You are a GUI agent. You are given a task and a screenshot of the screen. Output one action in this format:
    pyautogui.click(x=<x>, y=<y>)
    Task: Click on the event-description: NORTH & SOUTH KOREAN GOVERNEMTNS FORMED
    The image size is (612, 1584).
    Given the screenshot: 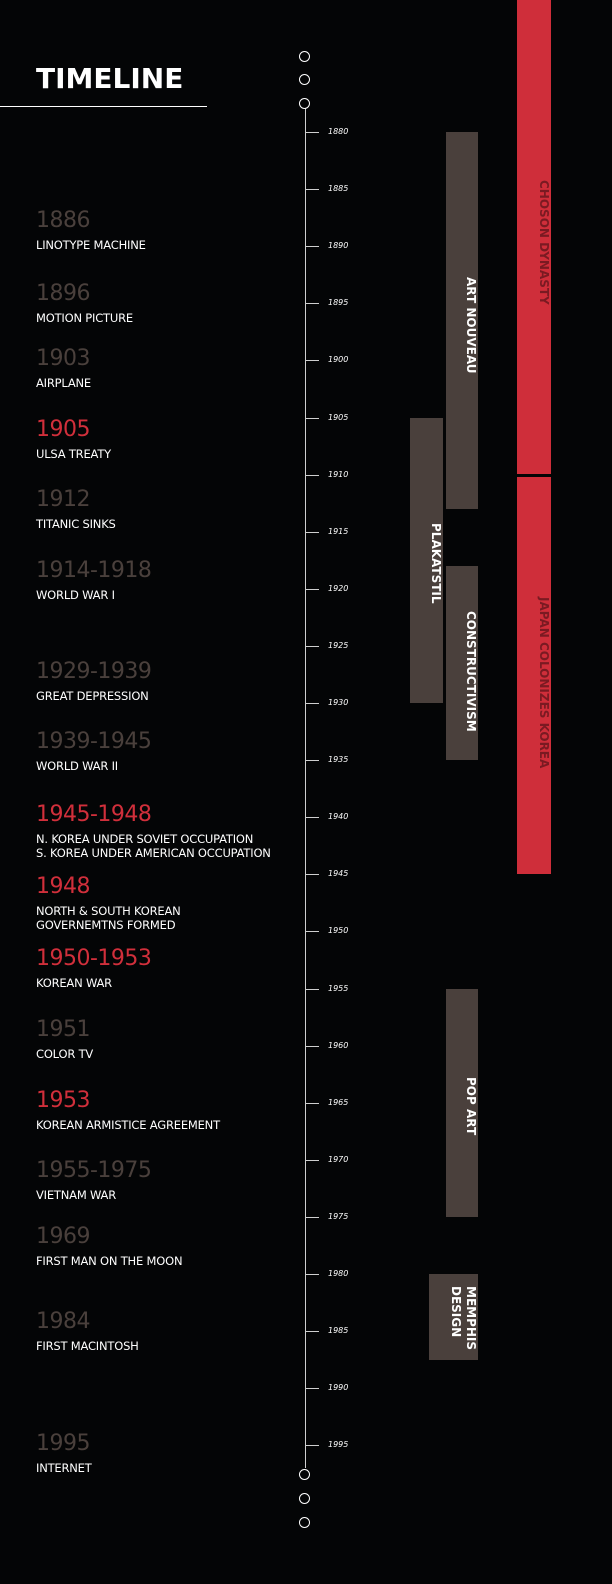 What is the action you would take?
    pyautogui.click(x=108, y=918)
    